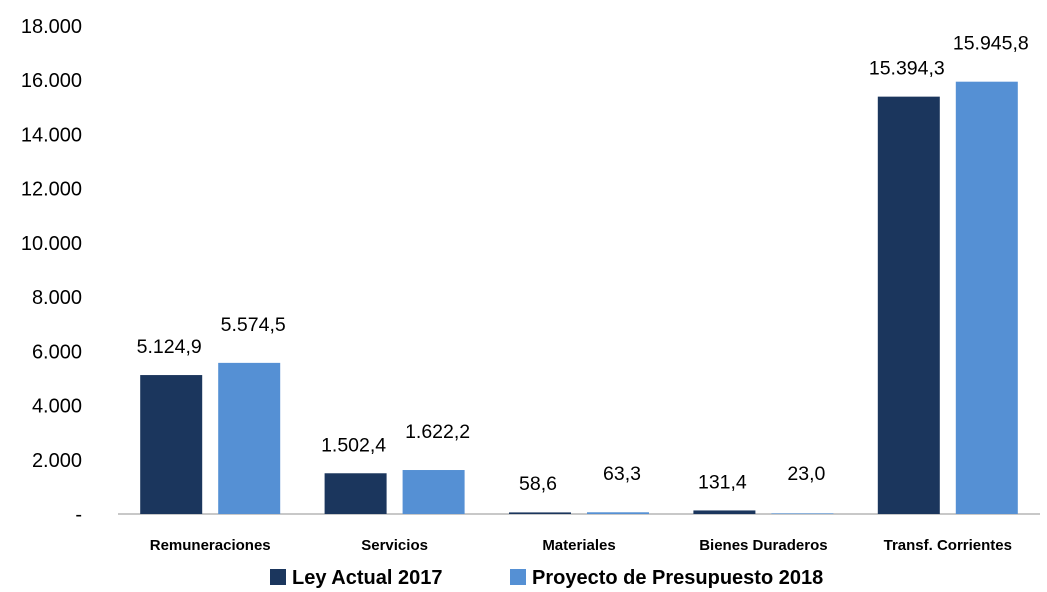  What do you see at coordinates (991, 44) in the screenshot?
I see `data-label: 15.945,8` at bounding box center [991, 44].